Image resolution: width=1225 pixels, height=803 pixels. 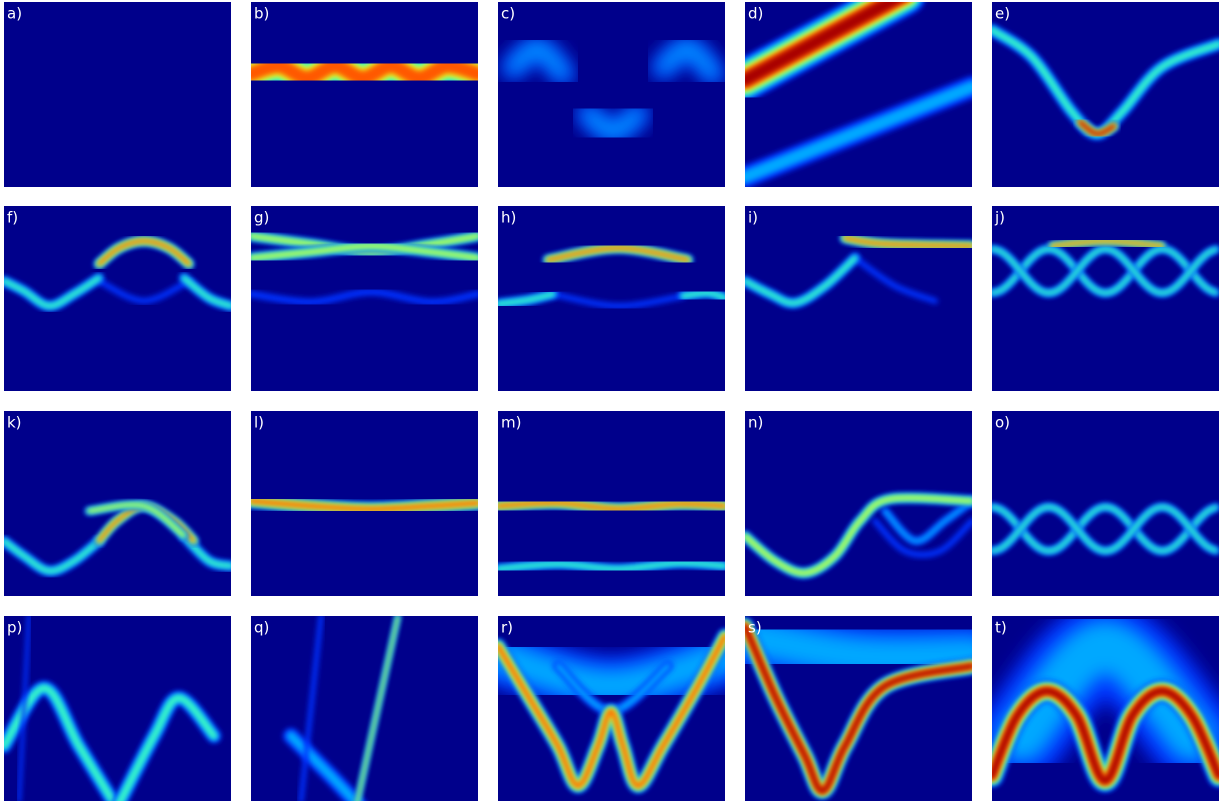 What do you see at coordinates (999, 218) in the screenshot?
I see `panel-label: j)` at bounding box center [999, 218].